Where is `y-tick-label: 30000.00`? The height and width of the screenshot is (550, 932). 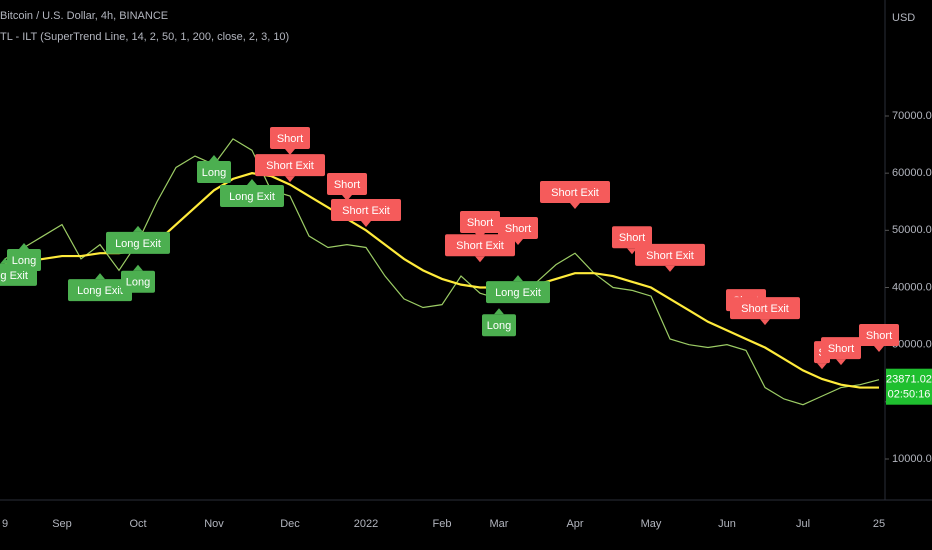 y-tick-label: 30000.00 is located at coordinates (912, 345).